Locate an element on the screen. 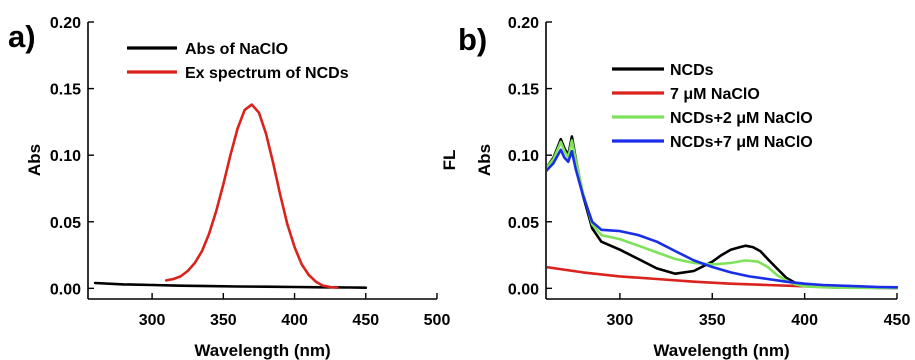  legend-label-ncds-2-m-naclo: NCDs+2 μM NaClO is located at coordinates (741, 118).